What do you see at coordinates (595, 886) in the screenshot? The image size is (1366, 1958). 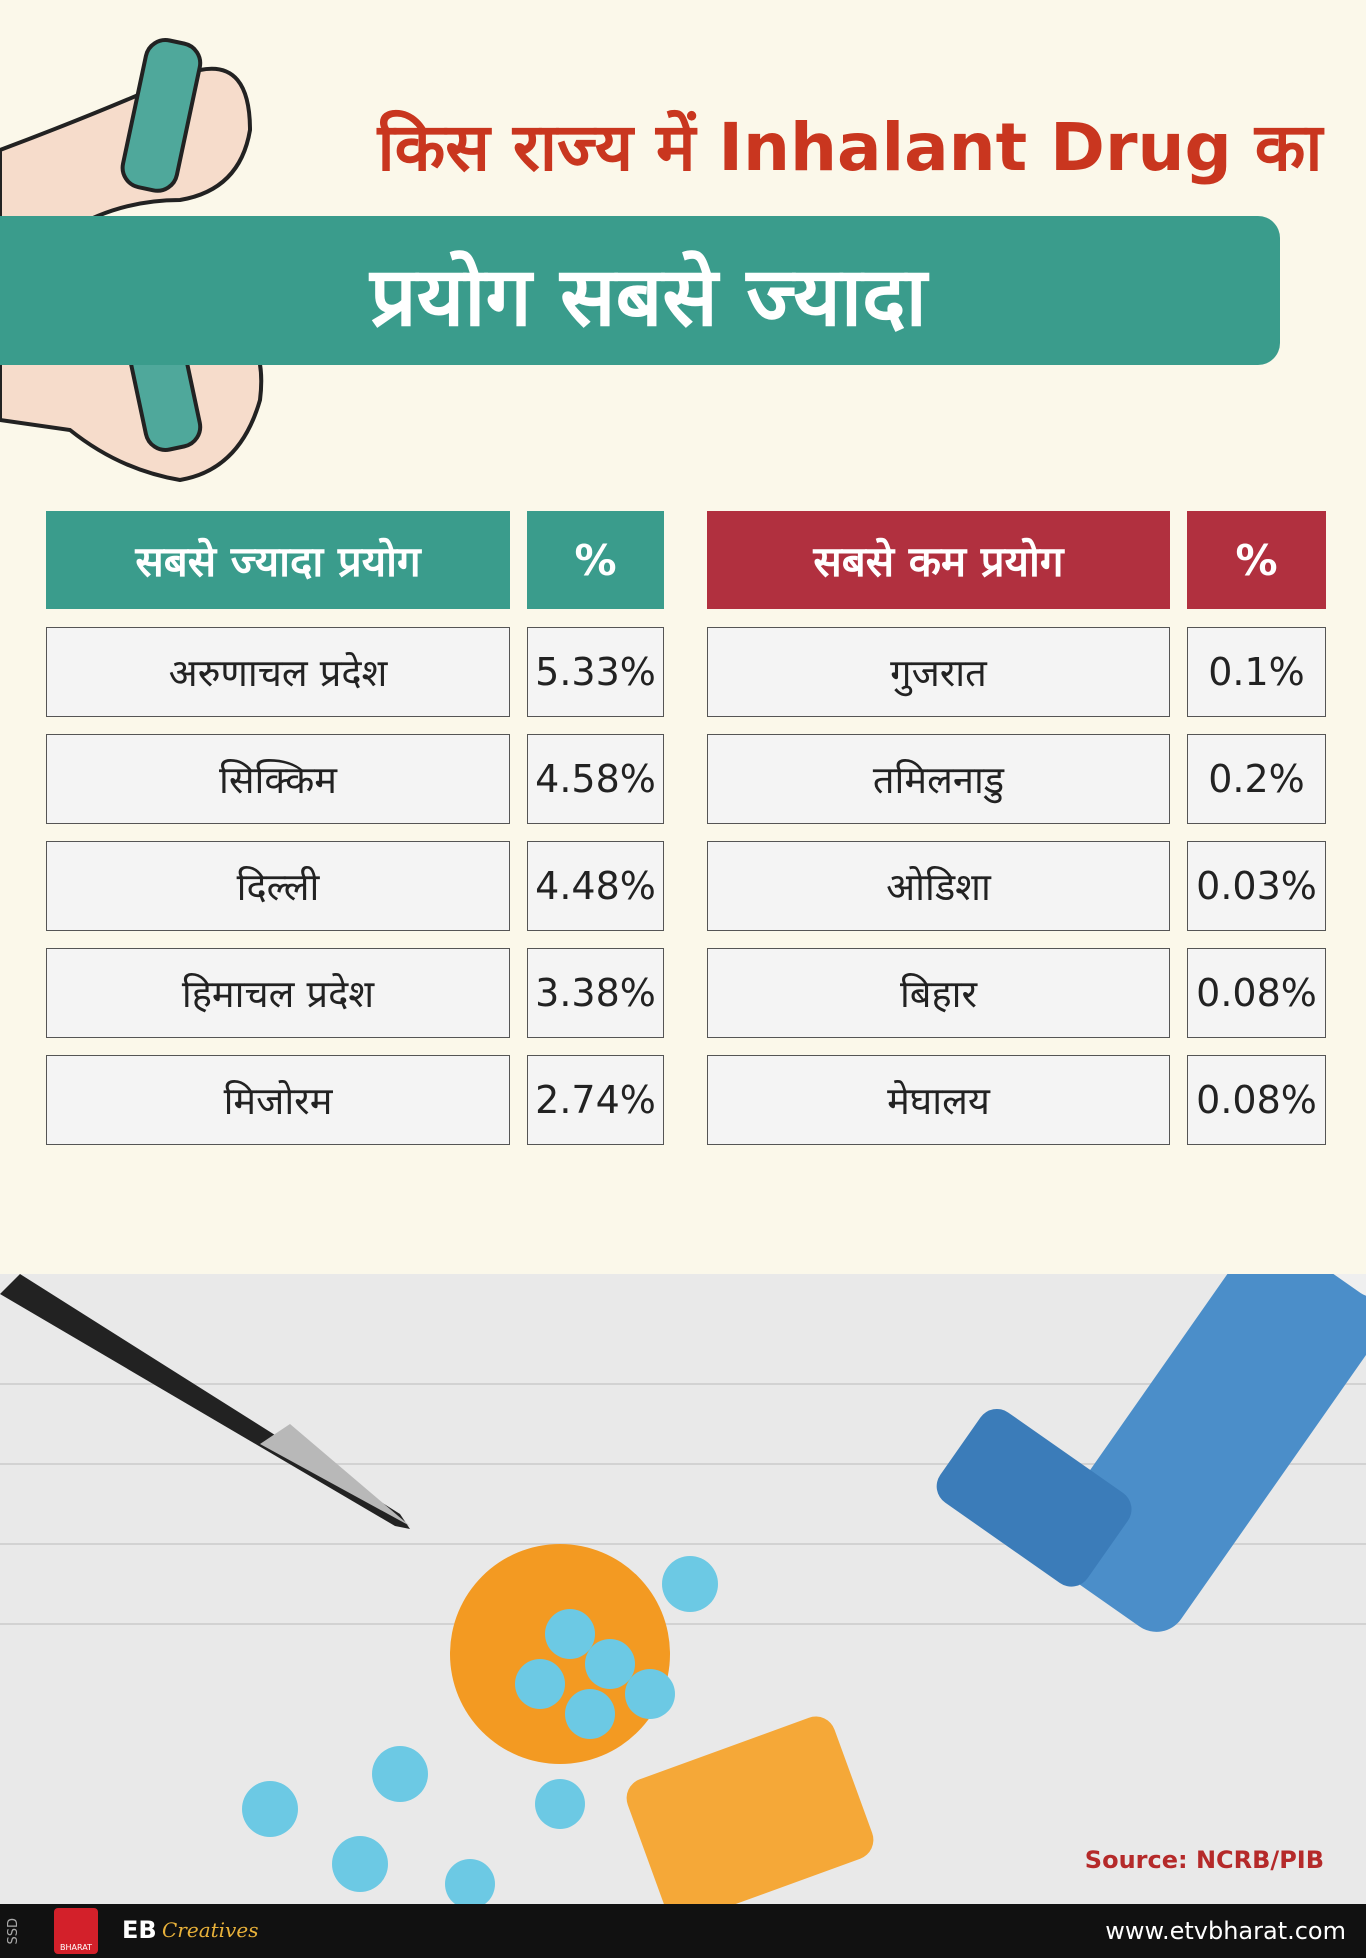 I see `percent-cell: 4.48%` at bounding box center [595, 886].